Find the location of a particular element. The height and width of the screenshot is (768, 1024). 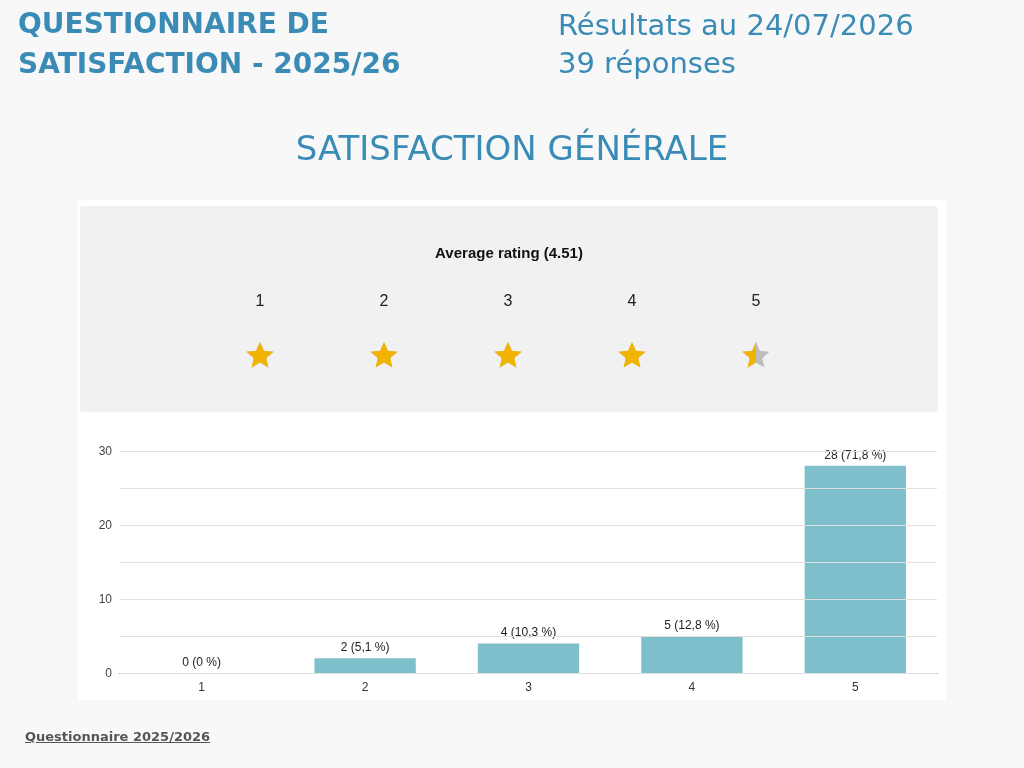

x-tick-label: 3 is located at coordinates (529, 687).